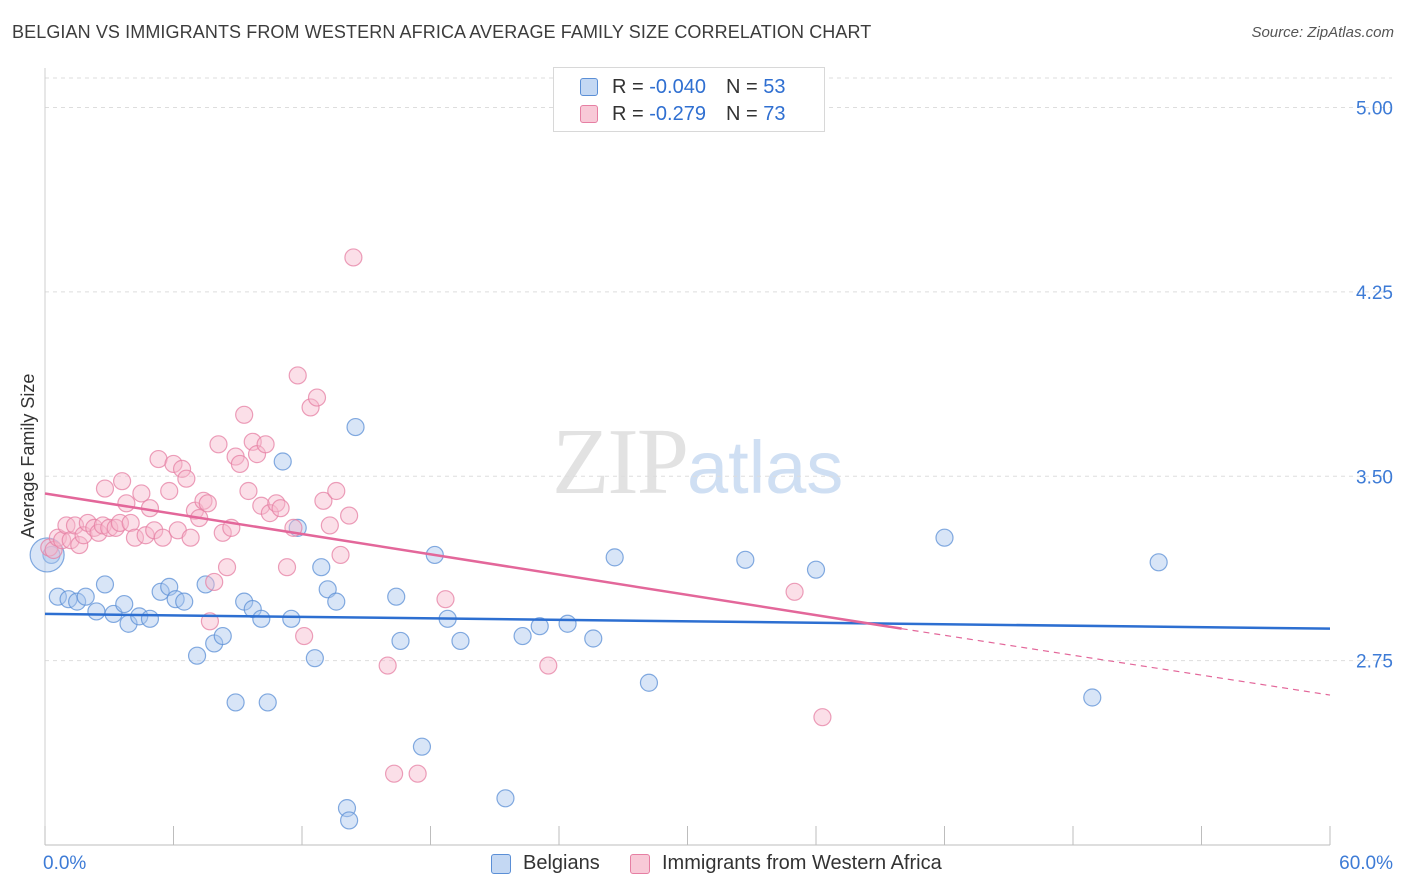 The image size is (1406, 892). Describe the element at coordinates (677, 86) in the screenshot. I see `legend-r-value: -0.040` at that location.